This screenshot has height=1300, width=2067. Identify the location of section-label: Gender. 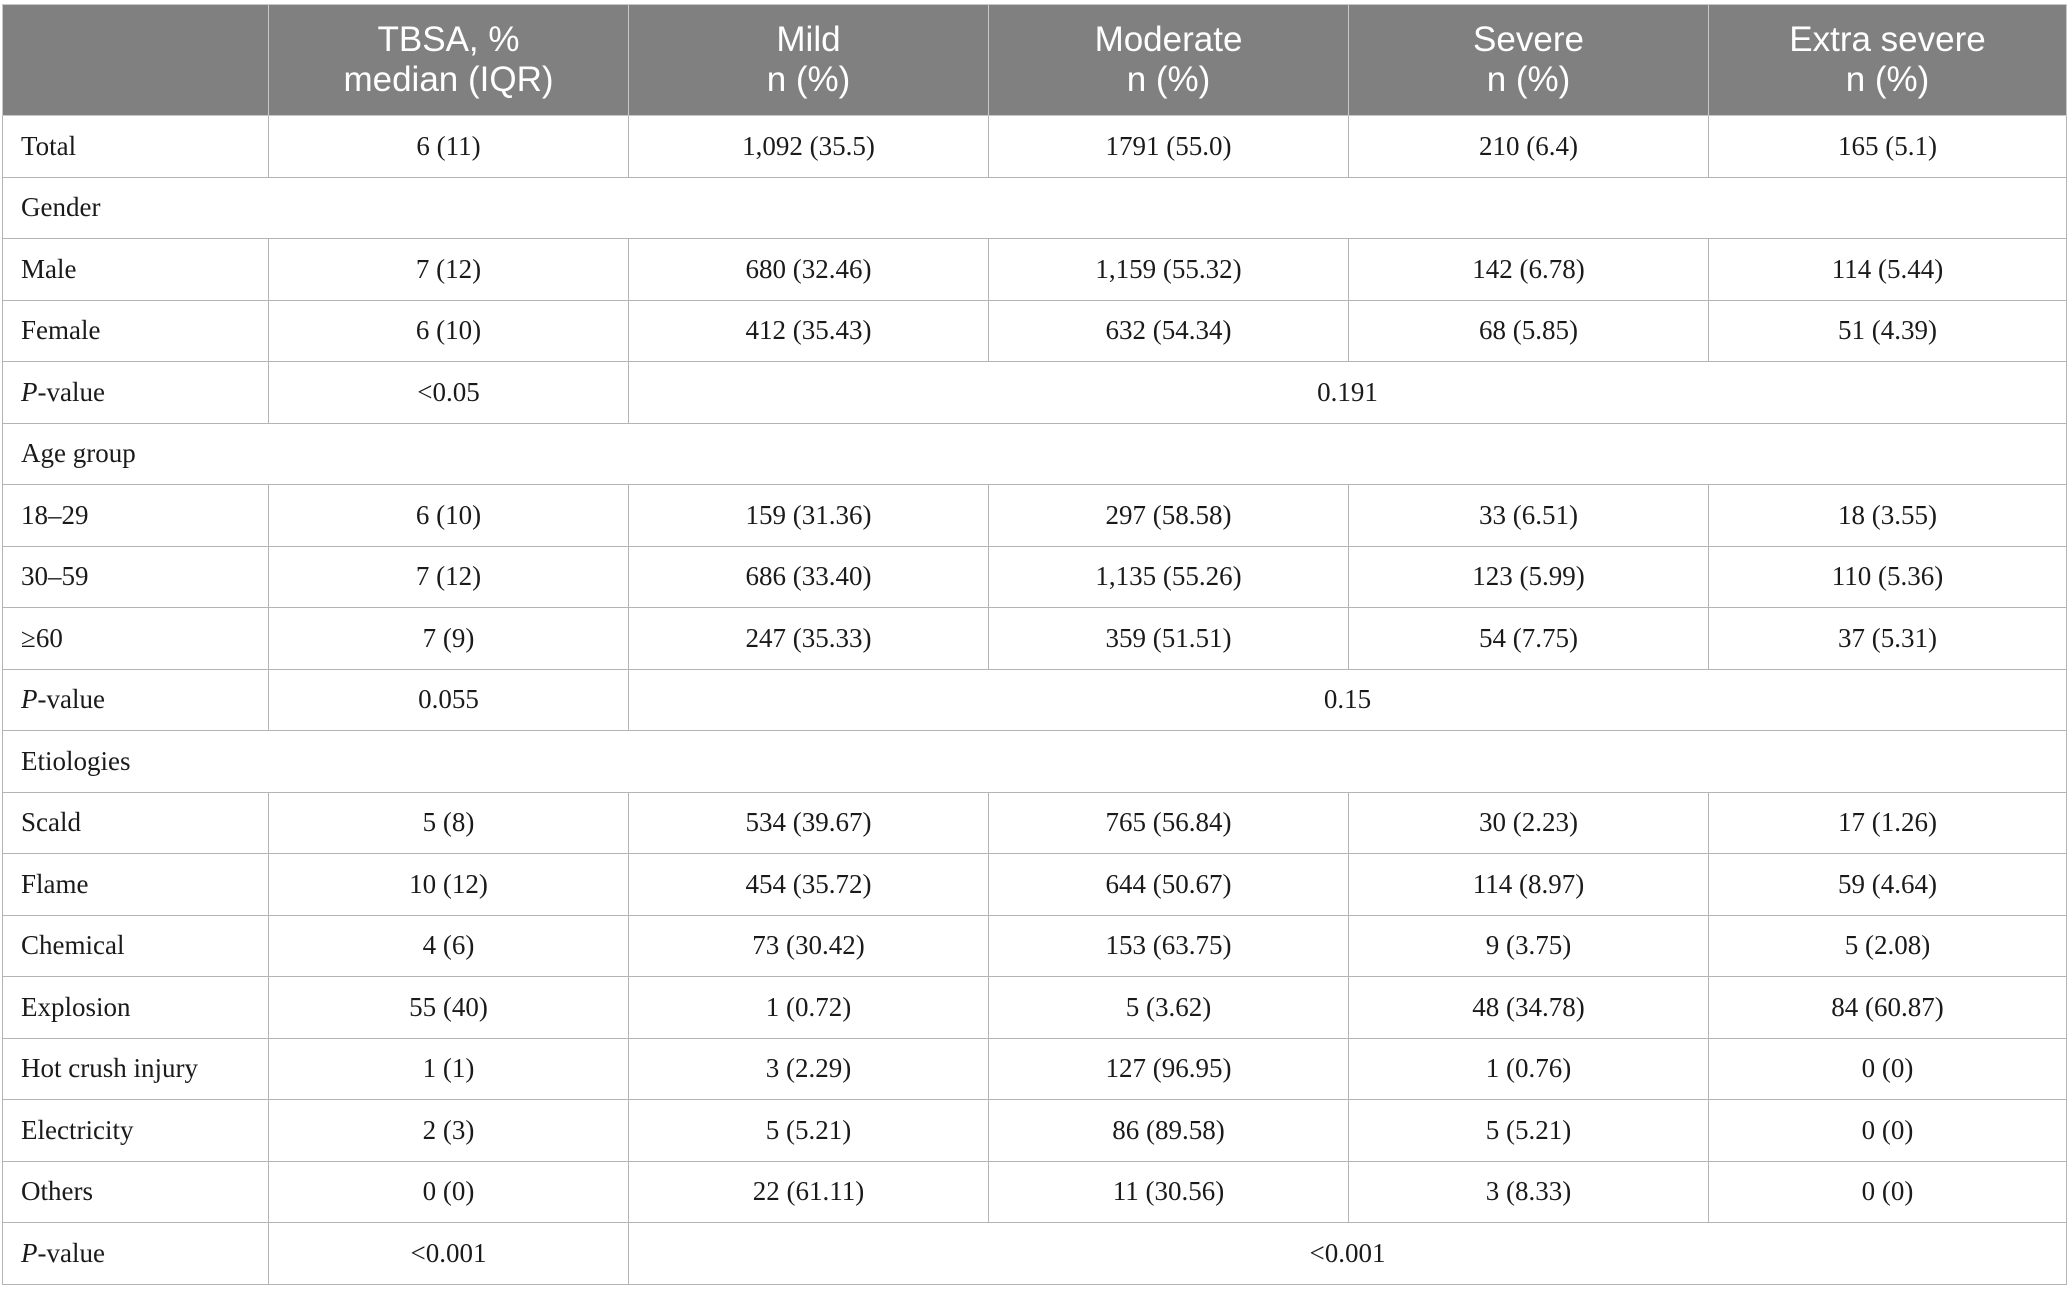
(1034, 207).